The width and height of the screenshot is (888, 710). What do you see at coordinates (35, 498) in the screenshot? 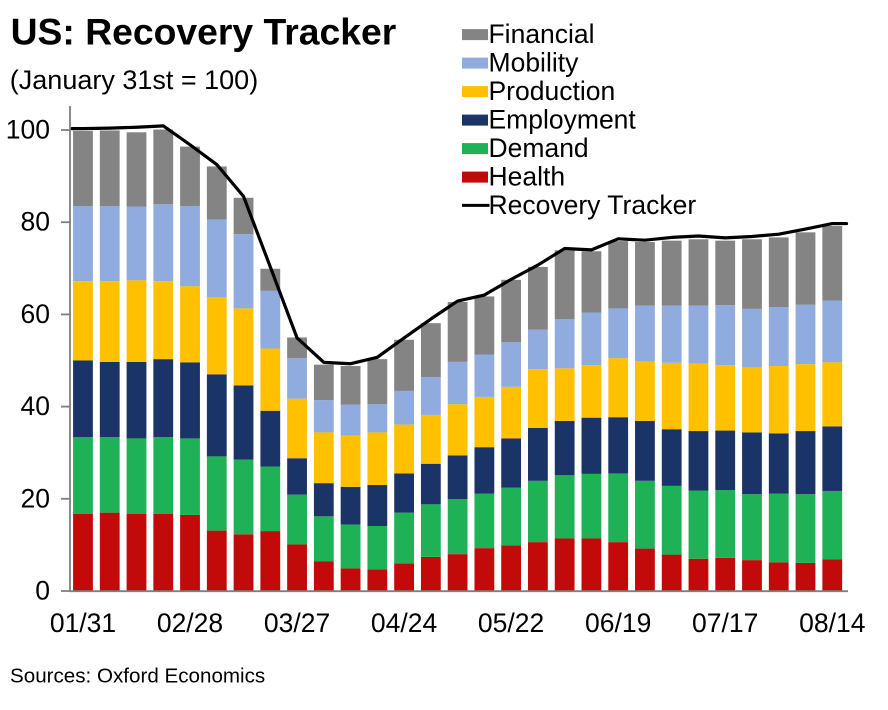
I see `svg-text: 20` at bounding box center [35, 498].